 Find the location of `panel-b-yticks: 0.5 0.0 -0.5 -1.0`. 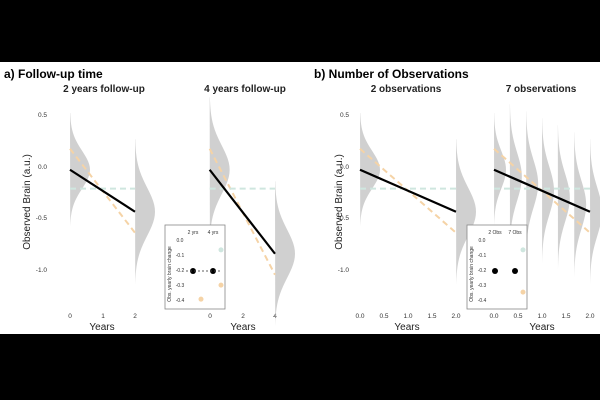

panel-b-yticks: 0.5 0.0 -0.5 -1.0 is located at coordinates (344, 193).